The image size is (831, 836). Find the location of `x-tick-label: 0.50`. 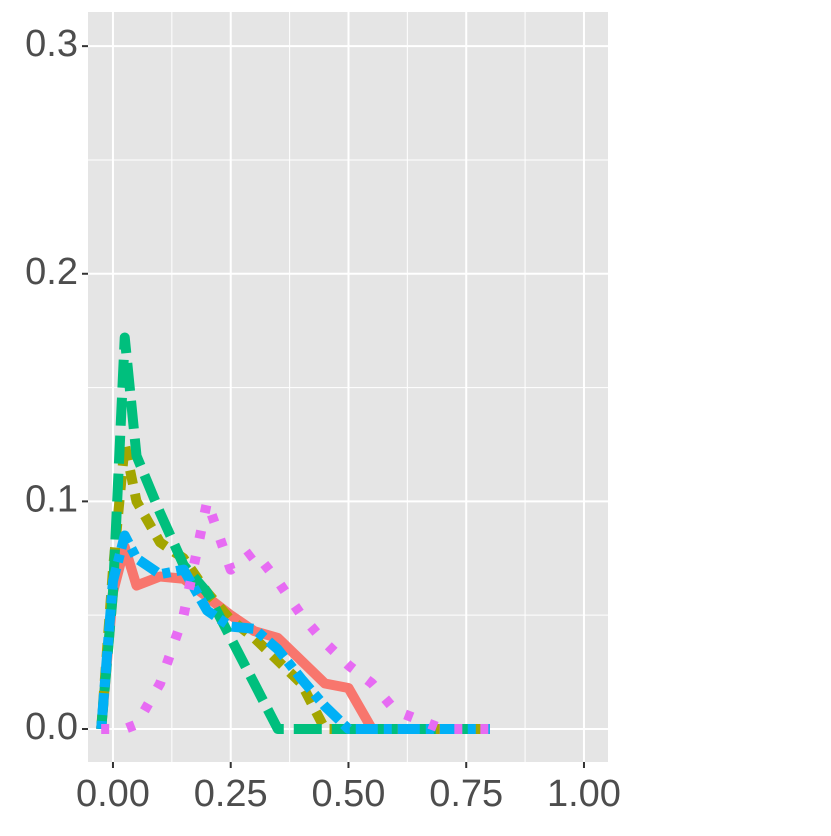

x-tick-label: 0.50 is located at coordinates (348, 794).